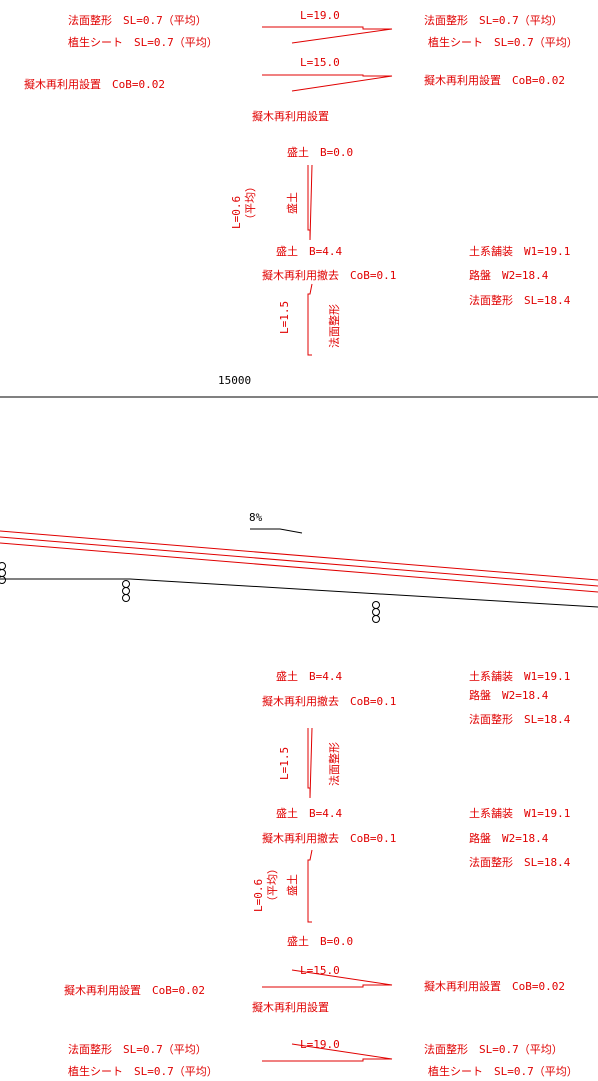 The width and height of the screenshot is (598, 1081). I want to click on bottom-paving-a: 土系舗装 W1=19.1, so click(519, 676).